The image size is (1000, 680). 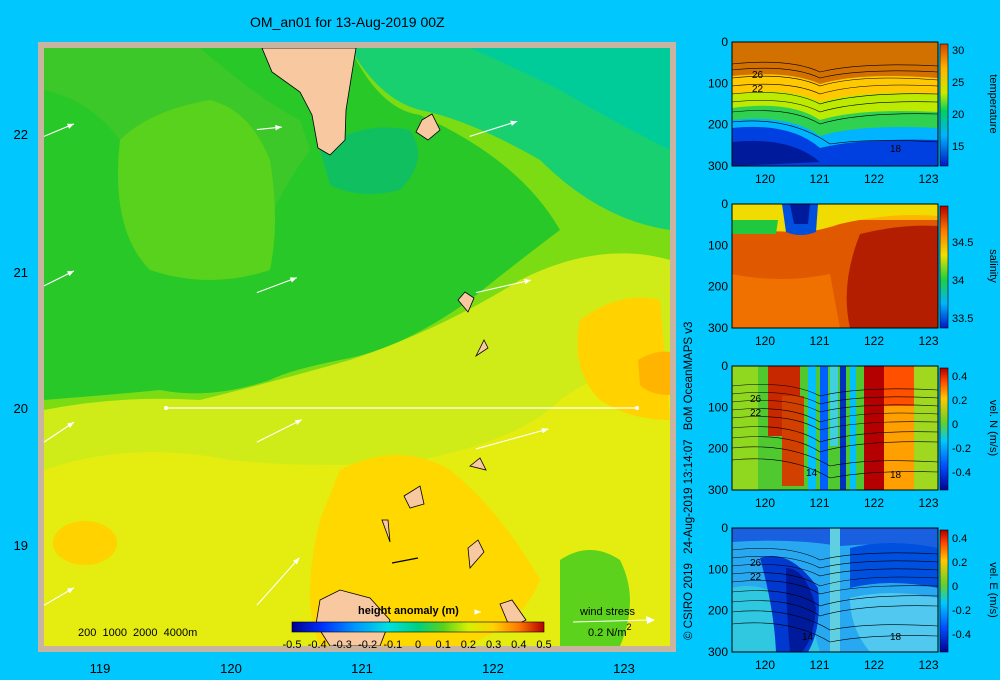 I want to click on section-variable-label: salinity, so click(x=993, y=266).